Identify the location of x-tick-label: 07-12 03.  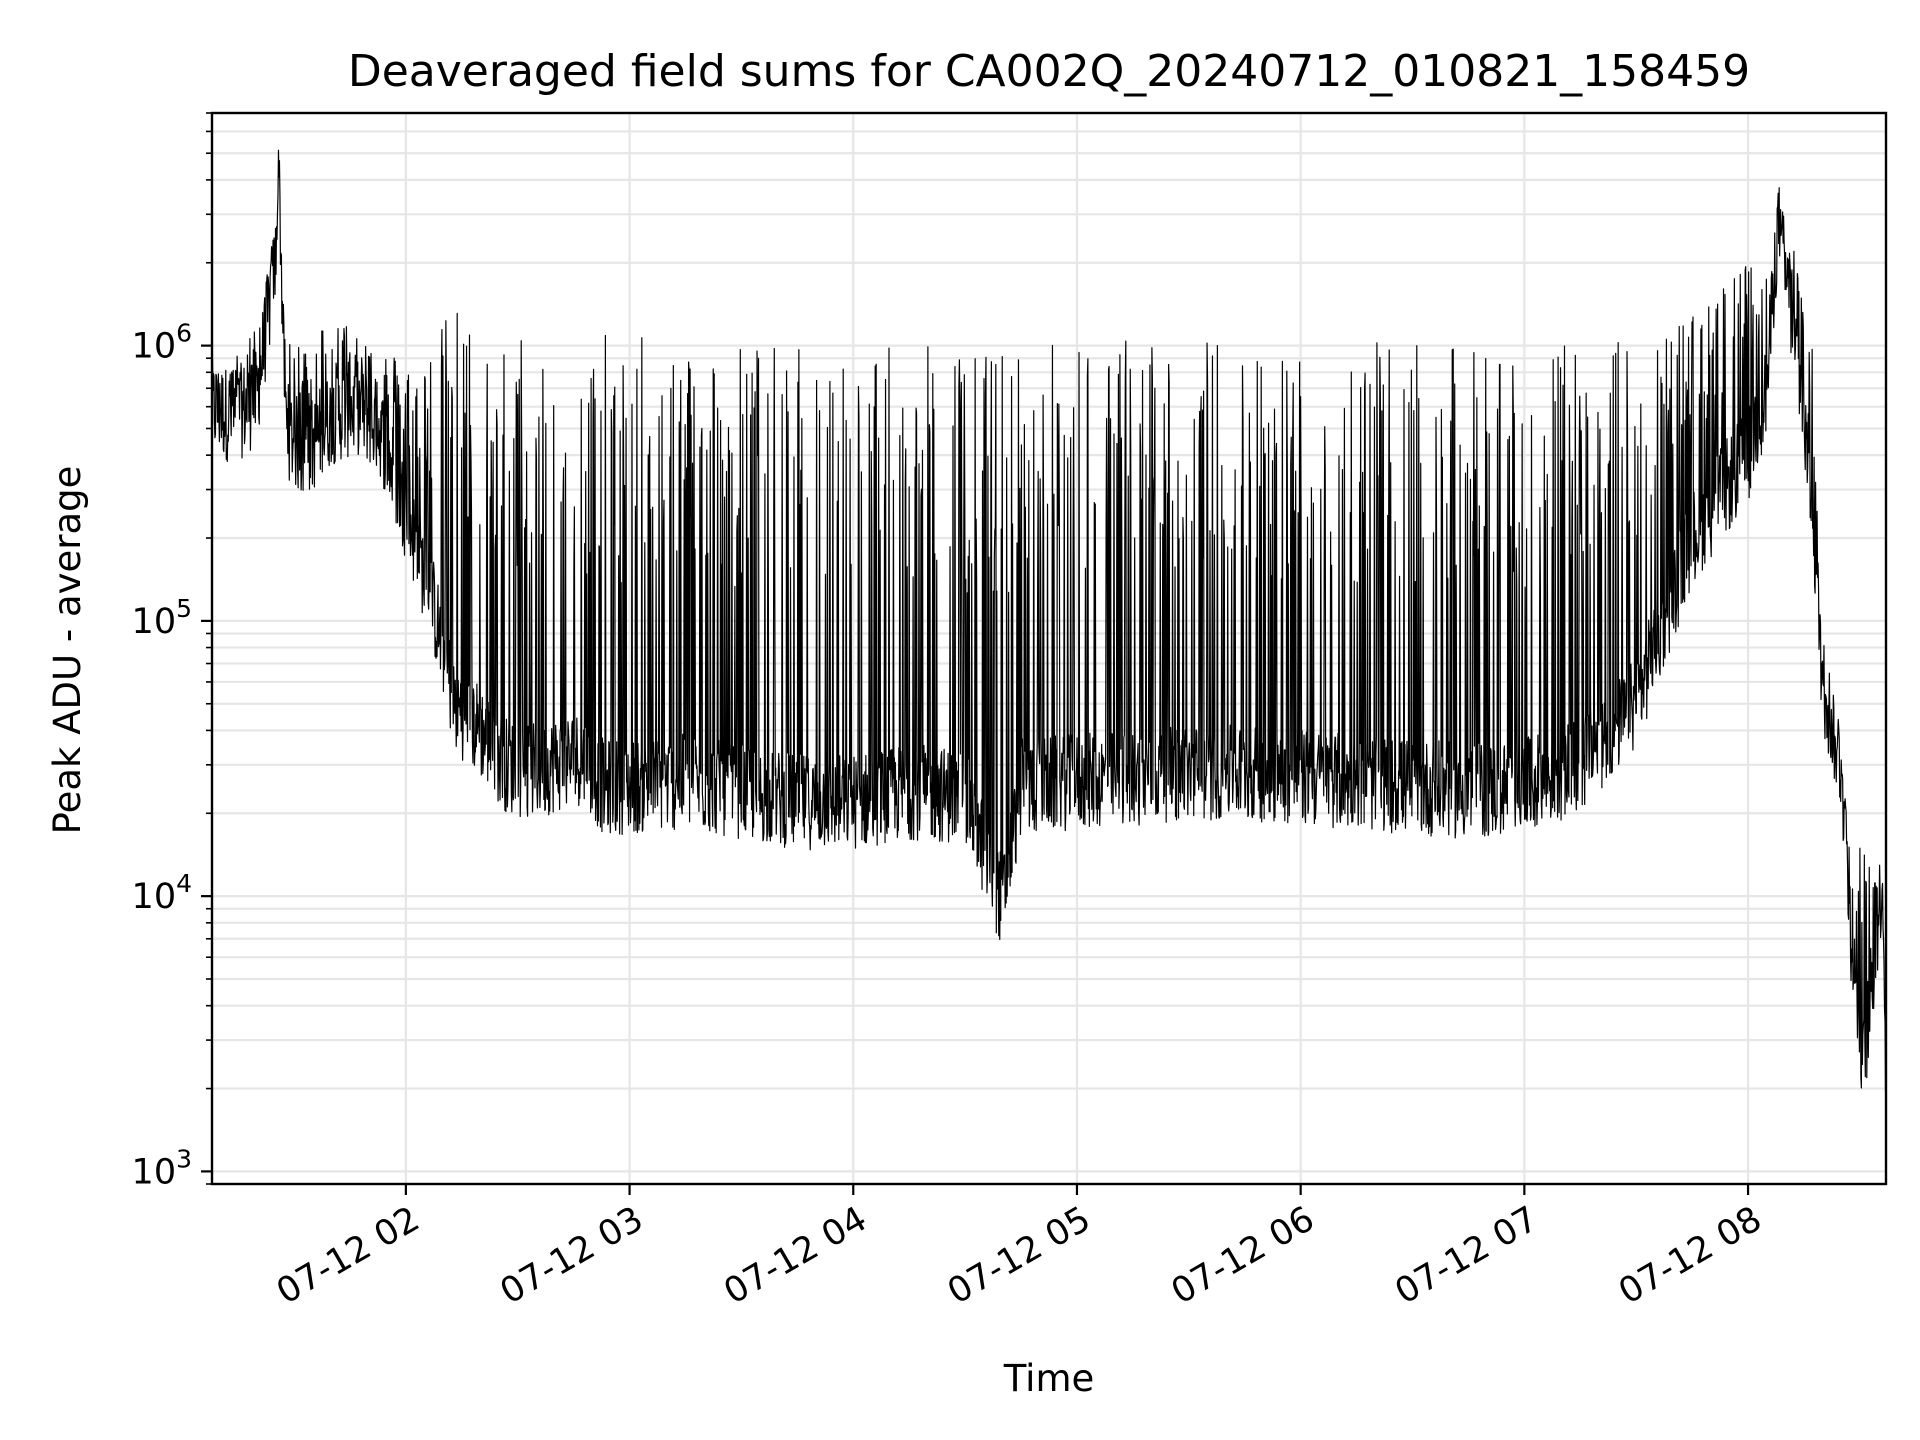
(572, 1255).